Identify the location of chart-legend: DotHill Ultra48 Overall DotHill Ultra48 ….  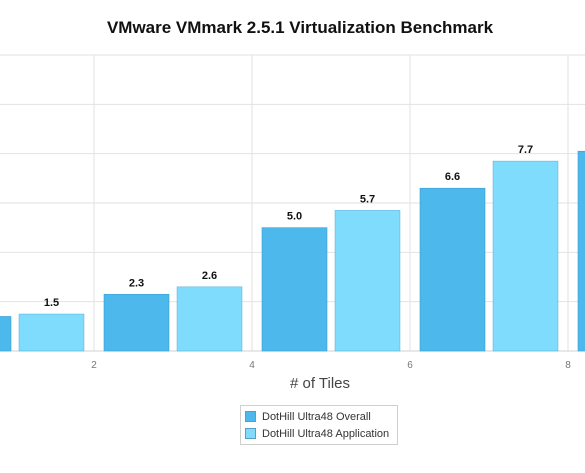
(319, 425).